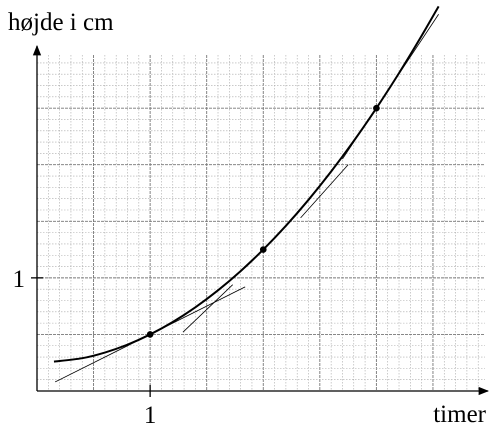 The height and width of the screenshot is (429, 491). I want to click on x-tick-label: 1, so click(150, 415).